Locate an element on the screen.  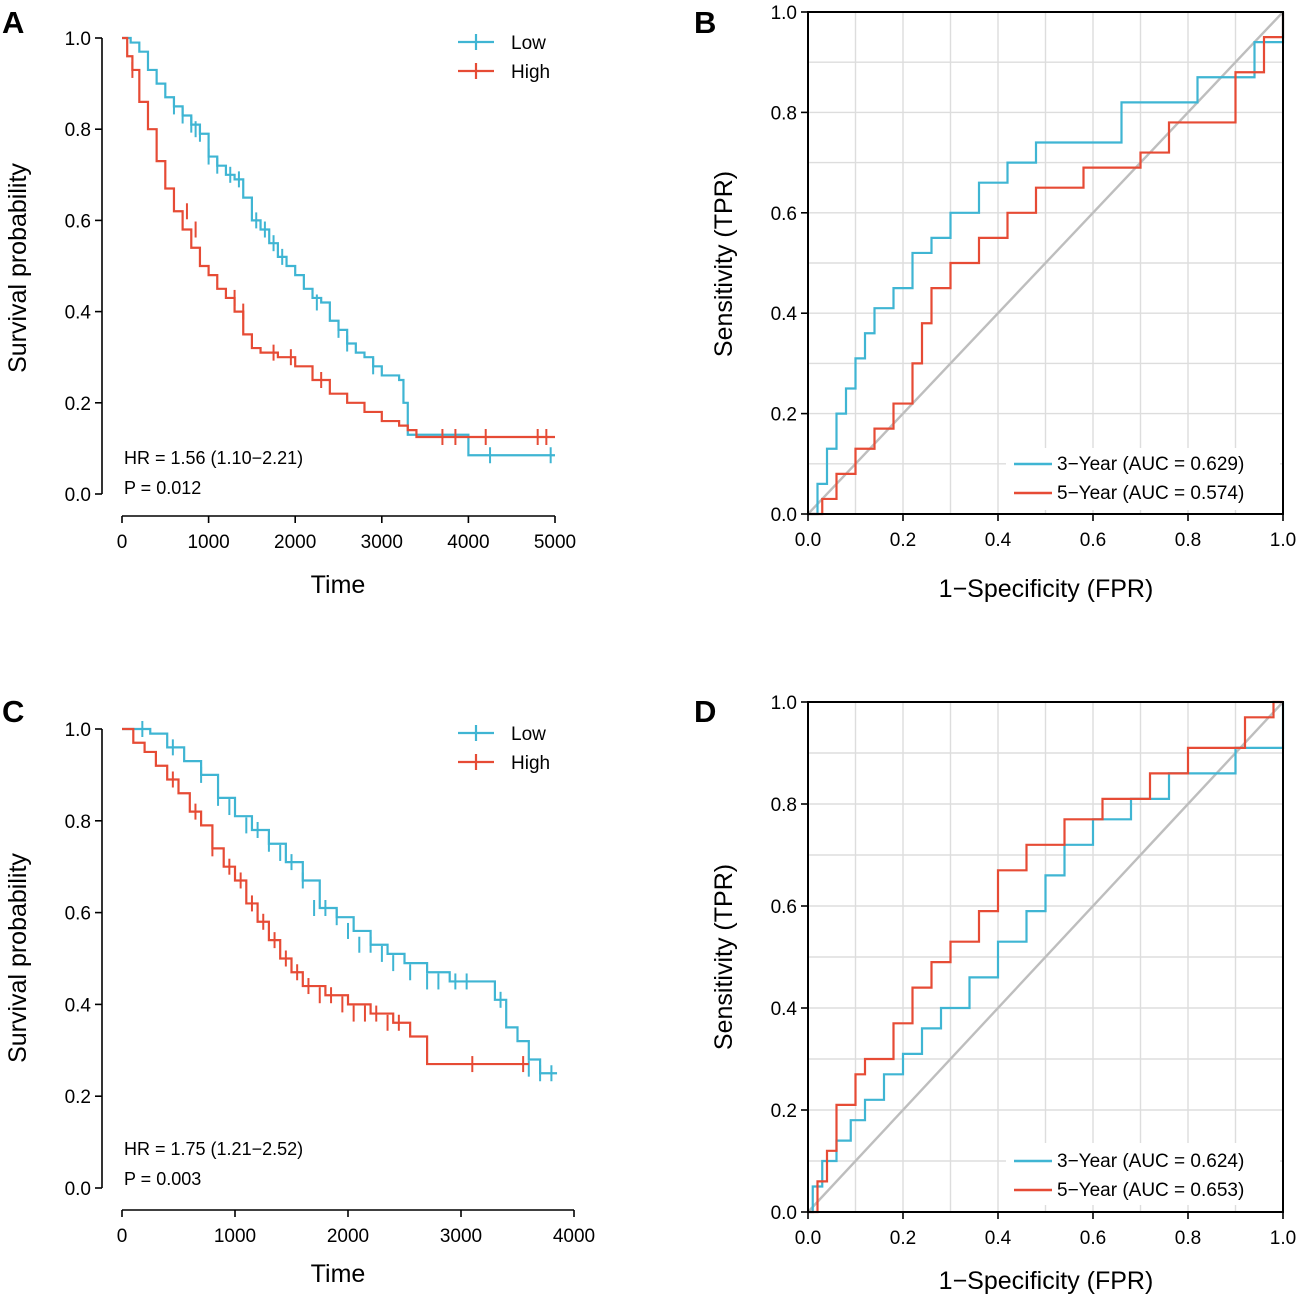
x-tick-label: 5000 is located at coordinates (555, 542).